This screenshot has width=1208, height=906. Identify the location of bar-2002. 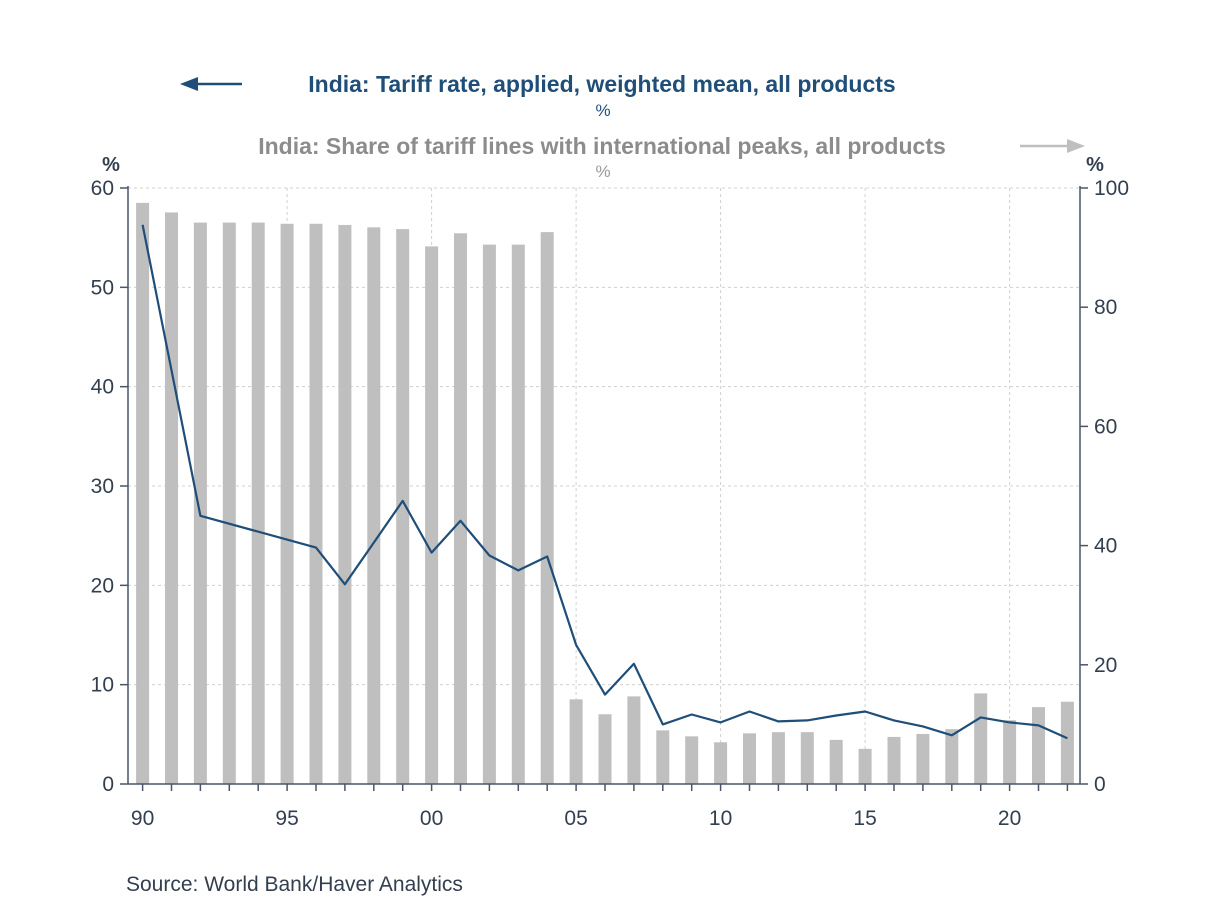
(489, 514).